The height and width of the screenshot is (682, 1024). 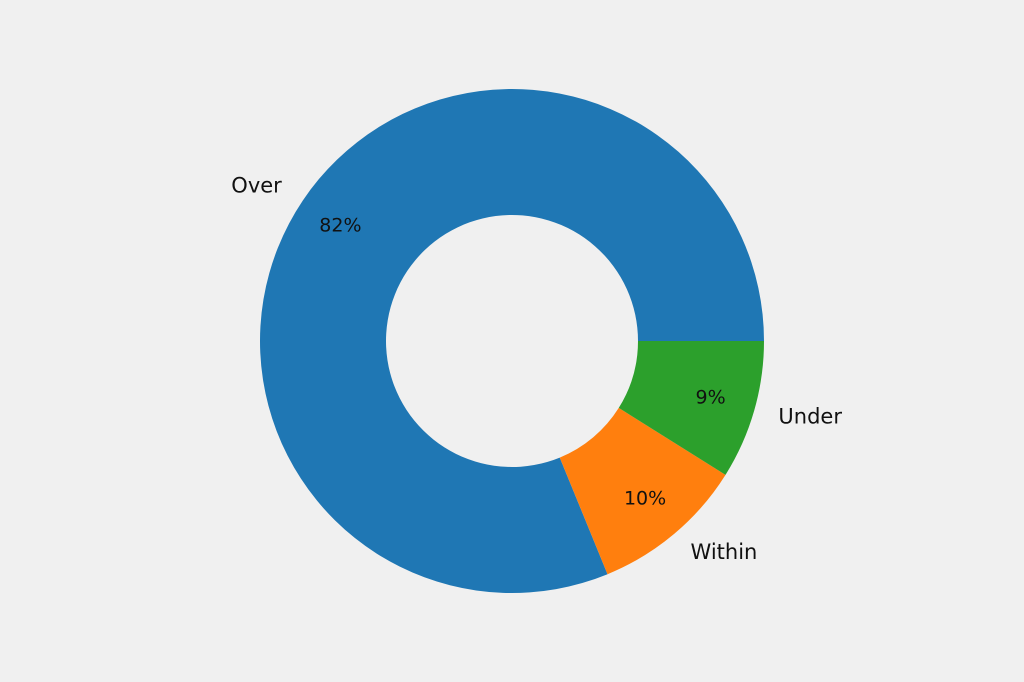 What do you see at coordinates (724, 552) in the screenshot?
I see `category-label-within: Within` at bounding box center [724, 552].